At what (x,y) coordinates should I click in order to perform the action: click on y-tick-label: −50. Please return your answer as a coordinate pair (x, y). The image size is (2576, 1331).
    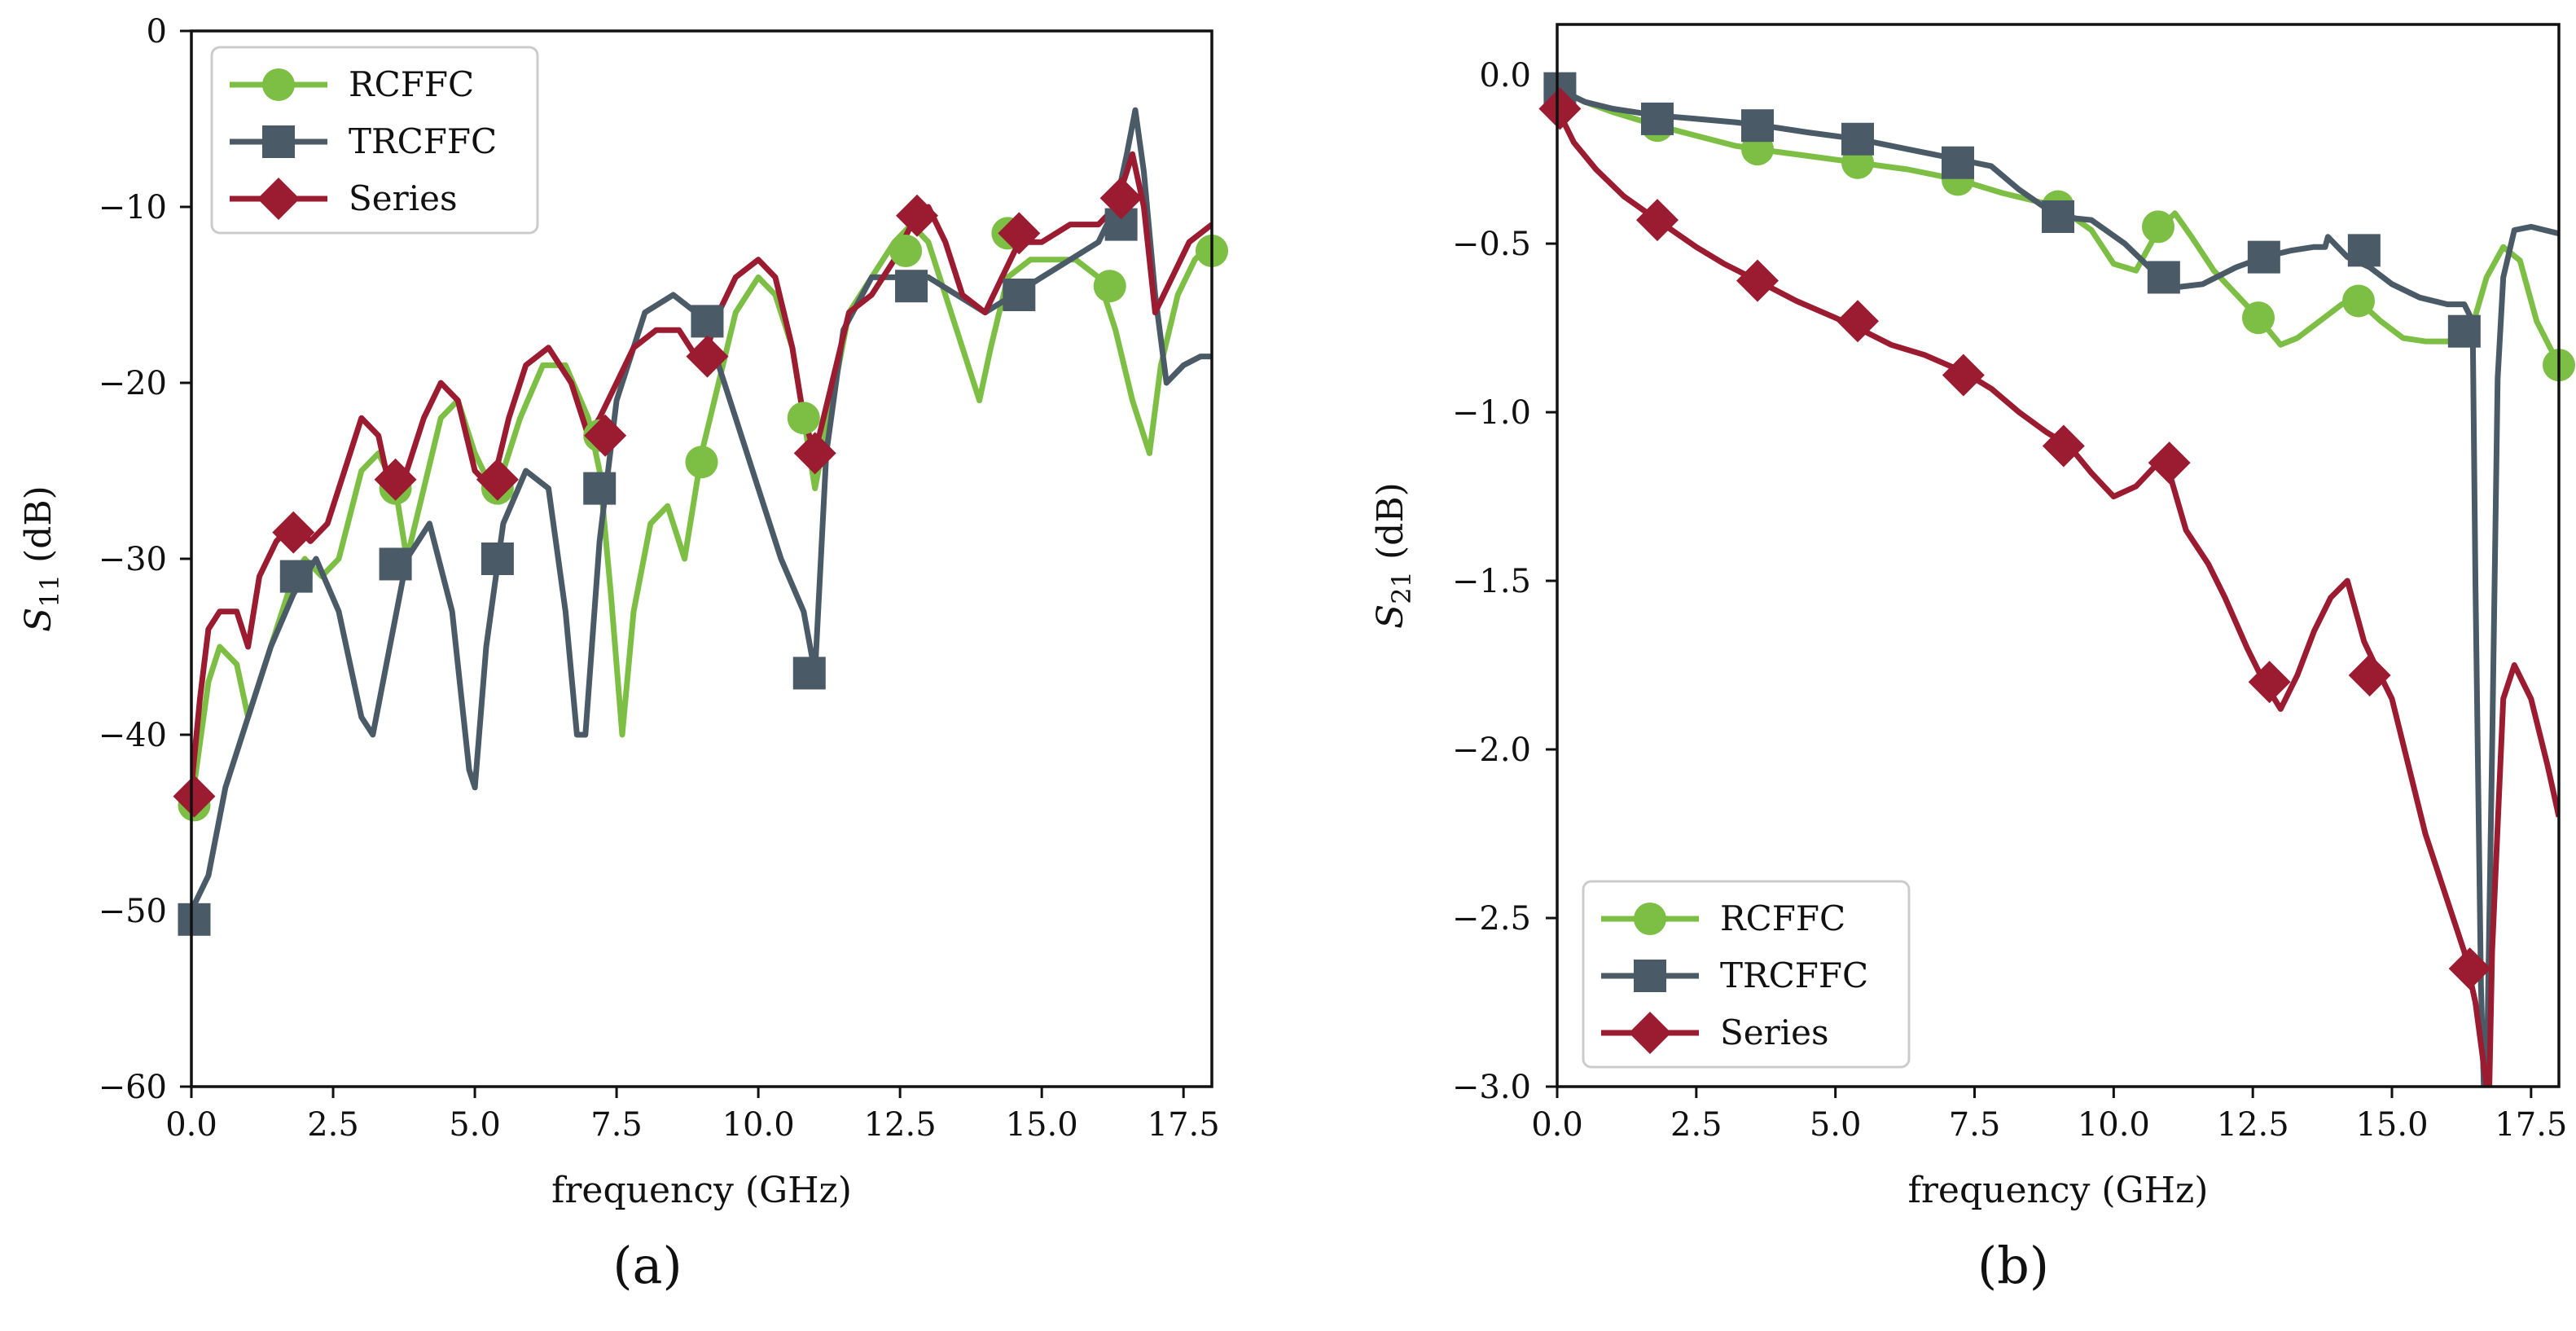
    Looking at the image, I should click on (133, 912).